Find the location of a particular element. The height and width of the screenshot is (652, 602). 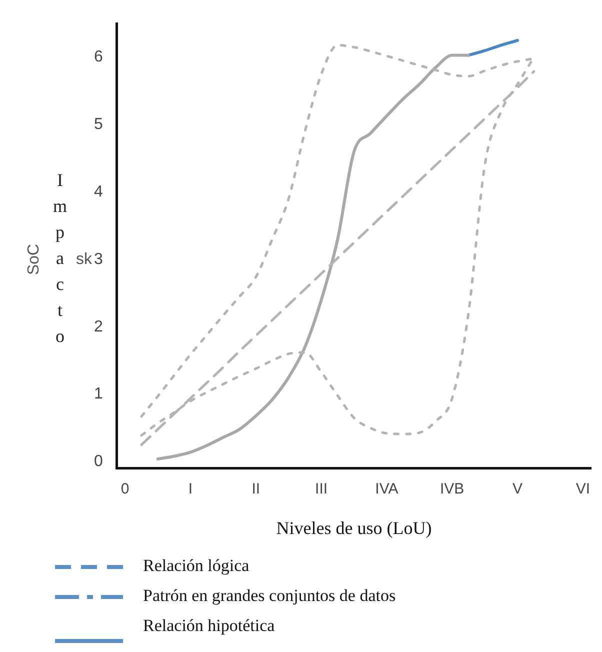

x-tick-label: IVA is located at coordinates (386, 489).